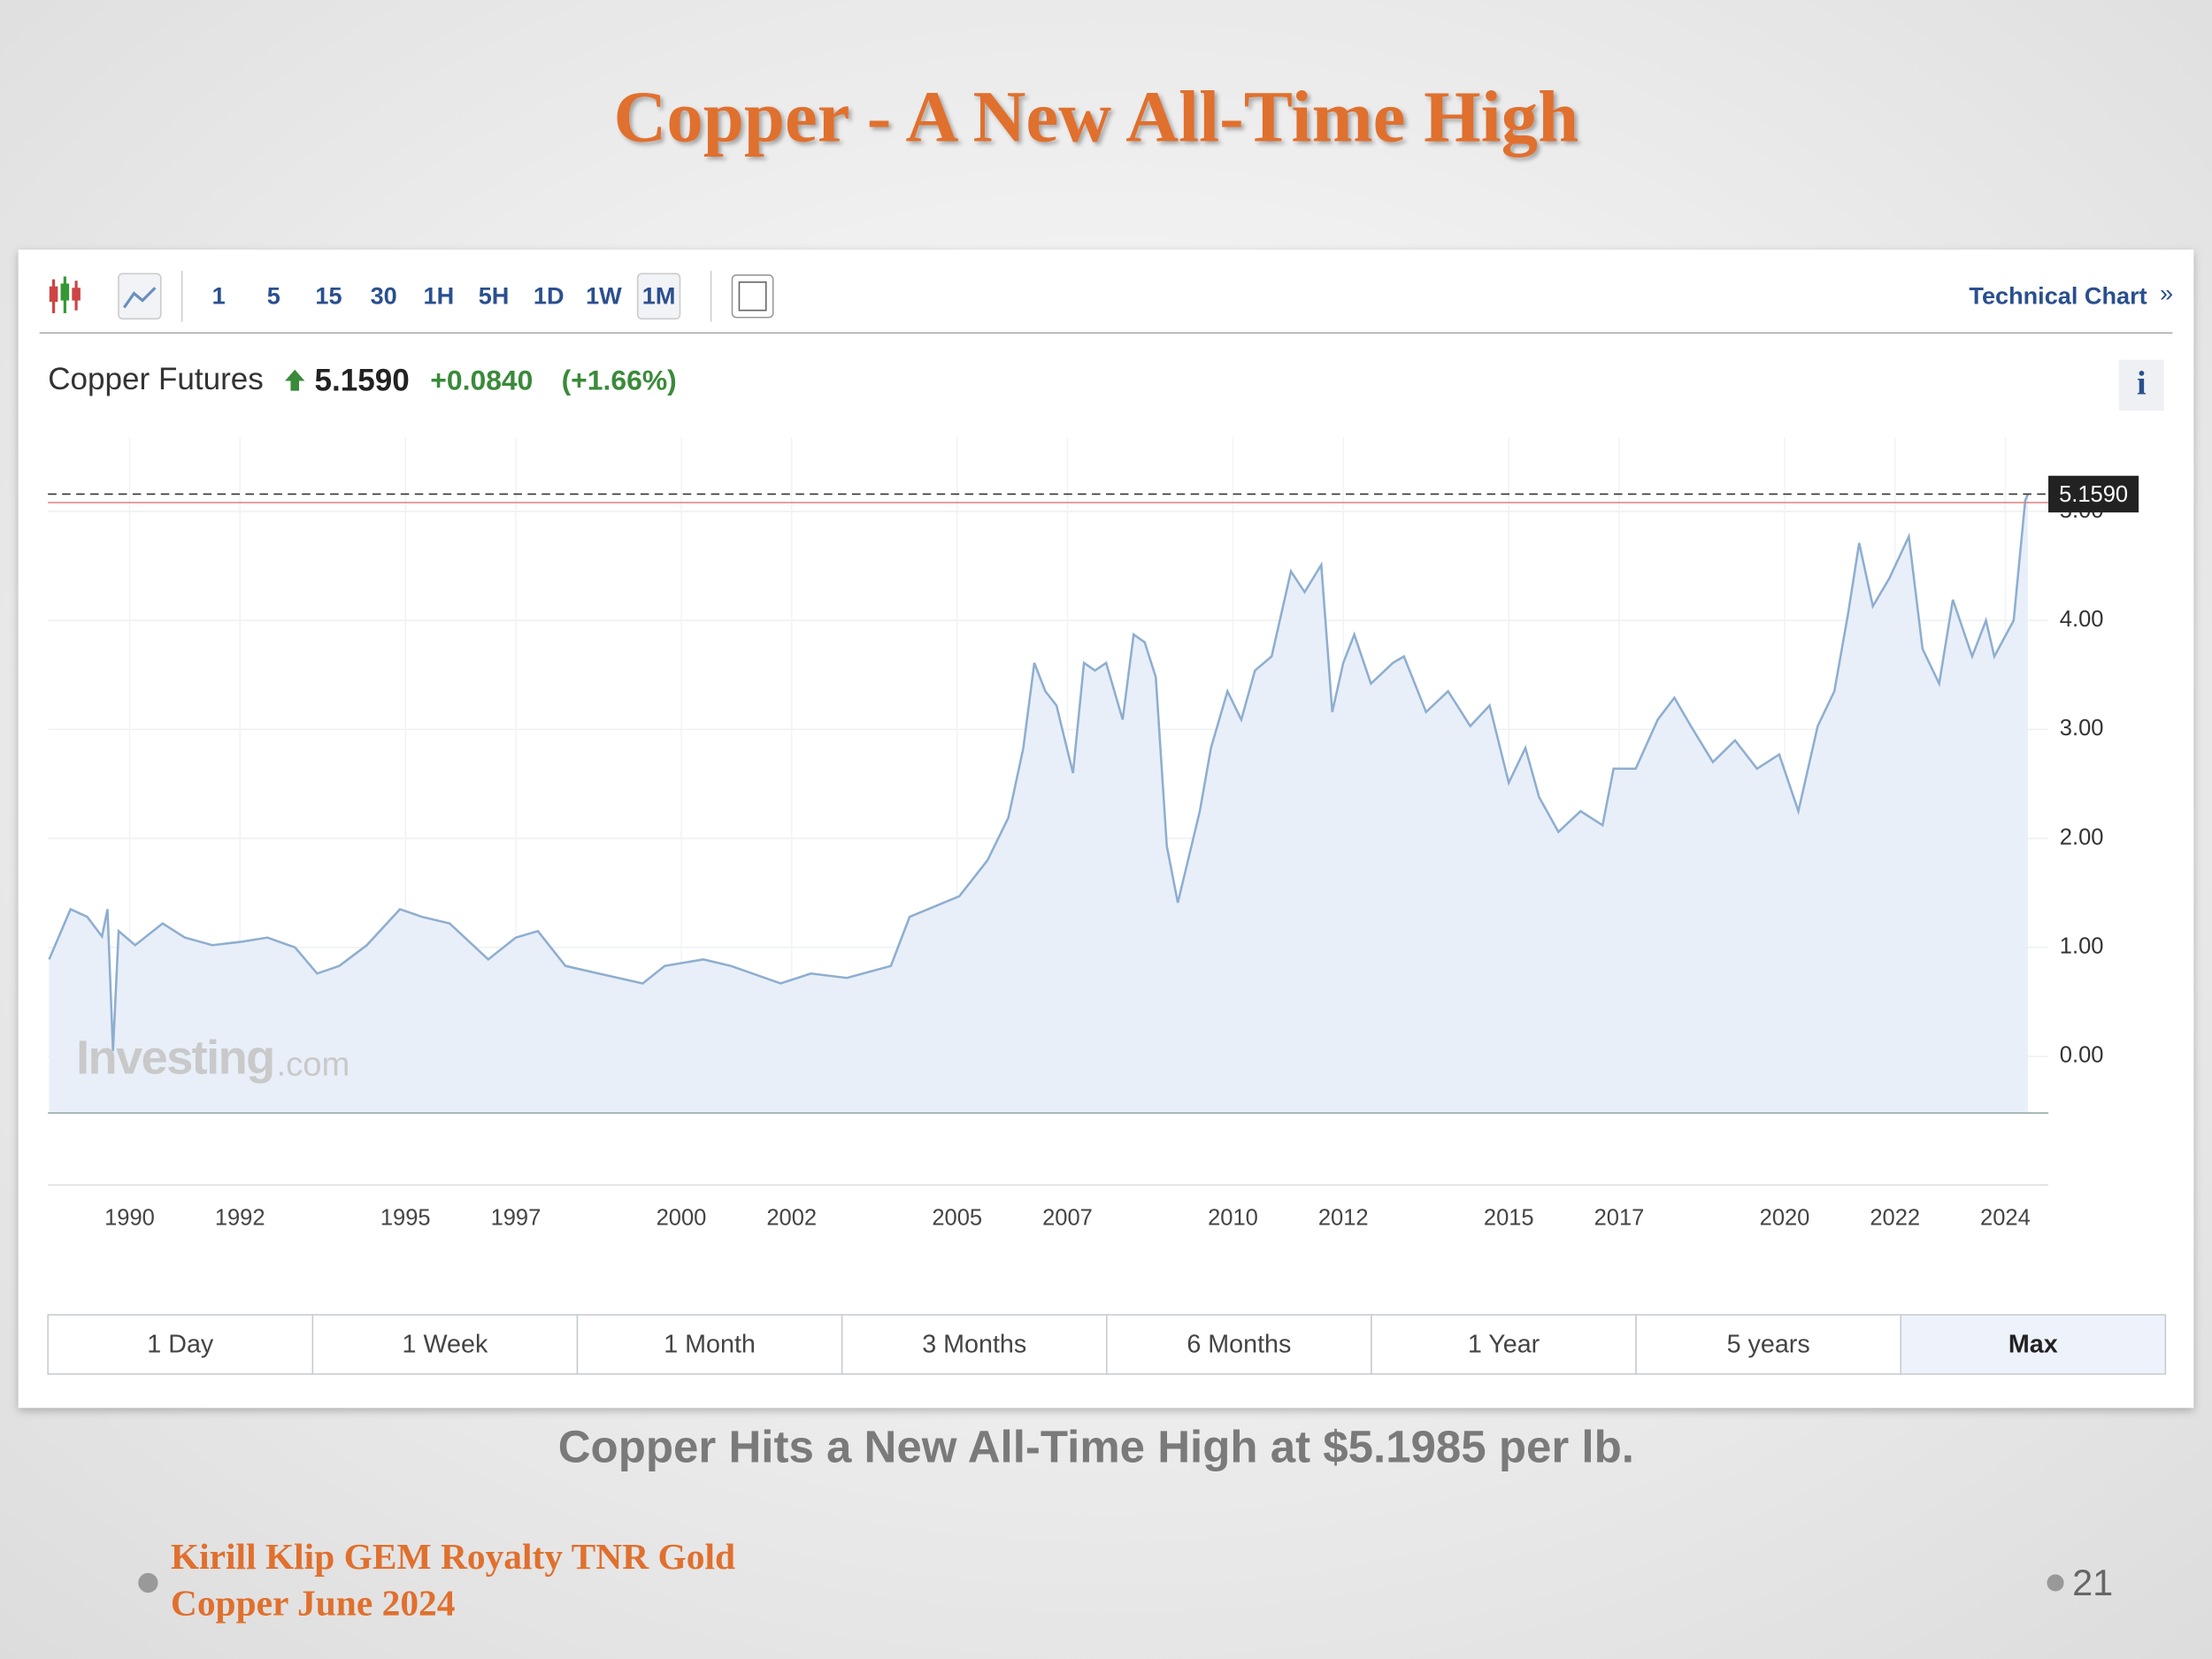 Image resolution: width=2212 pixels, height=1659 pixels. I want to click on range-label: 1 Day, so click(181, 1345).